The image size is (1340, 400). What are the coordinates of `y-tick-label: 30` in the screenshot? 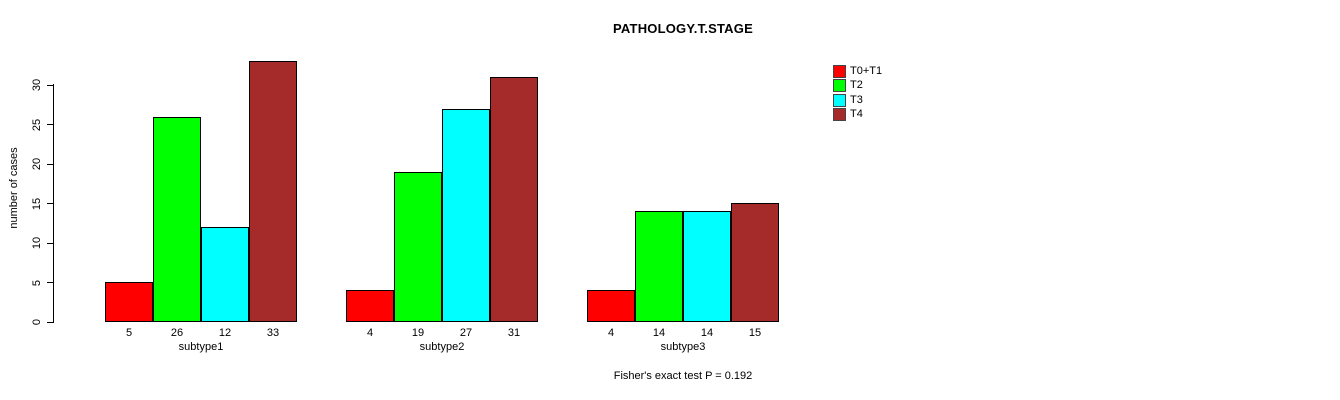 It's located at (37, 85).